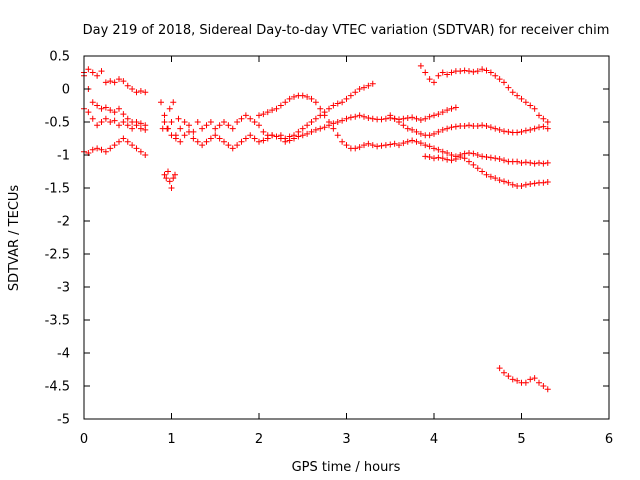 The image size is (640, 480). What do you see at coordinates (521, 439) in the screenshot?
I see `x-tick-label: 5` at bounding box center [521, 439].